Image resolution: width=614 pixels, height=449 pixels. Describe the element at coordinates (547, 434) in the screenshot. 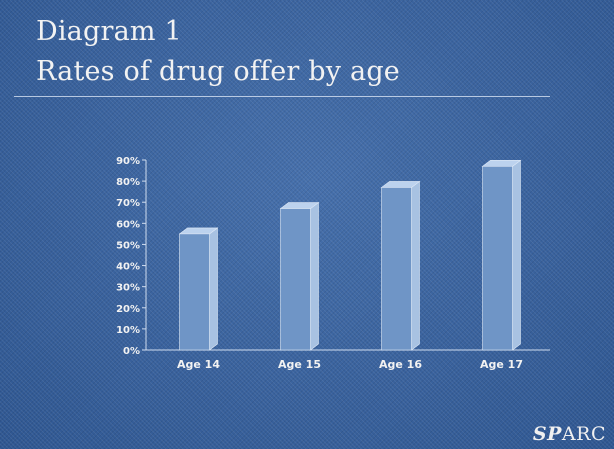

I see `logo-italic-part: SP` at that location.